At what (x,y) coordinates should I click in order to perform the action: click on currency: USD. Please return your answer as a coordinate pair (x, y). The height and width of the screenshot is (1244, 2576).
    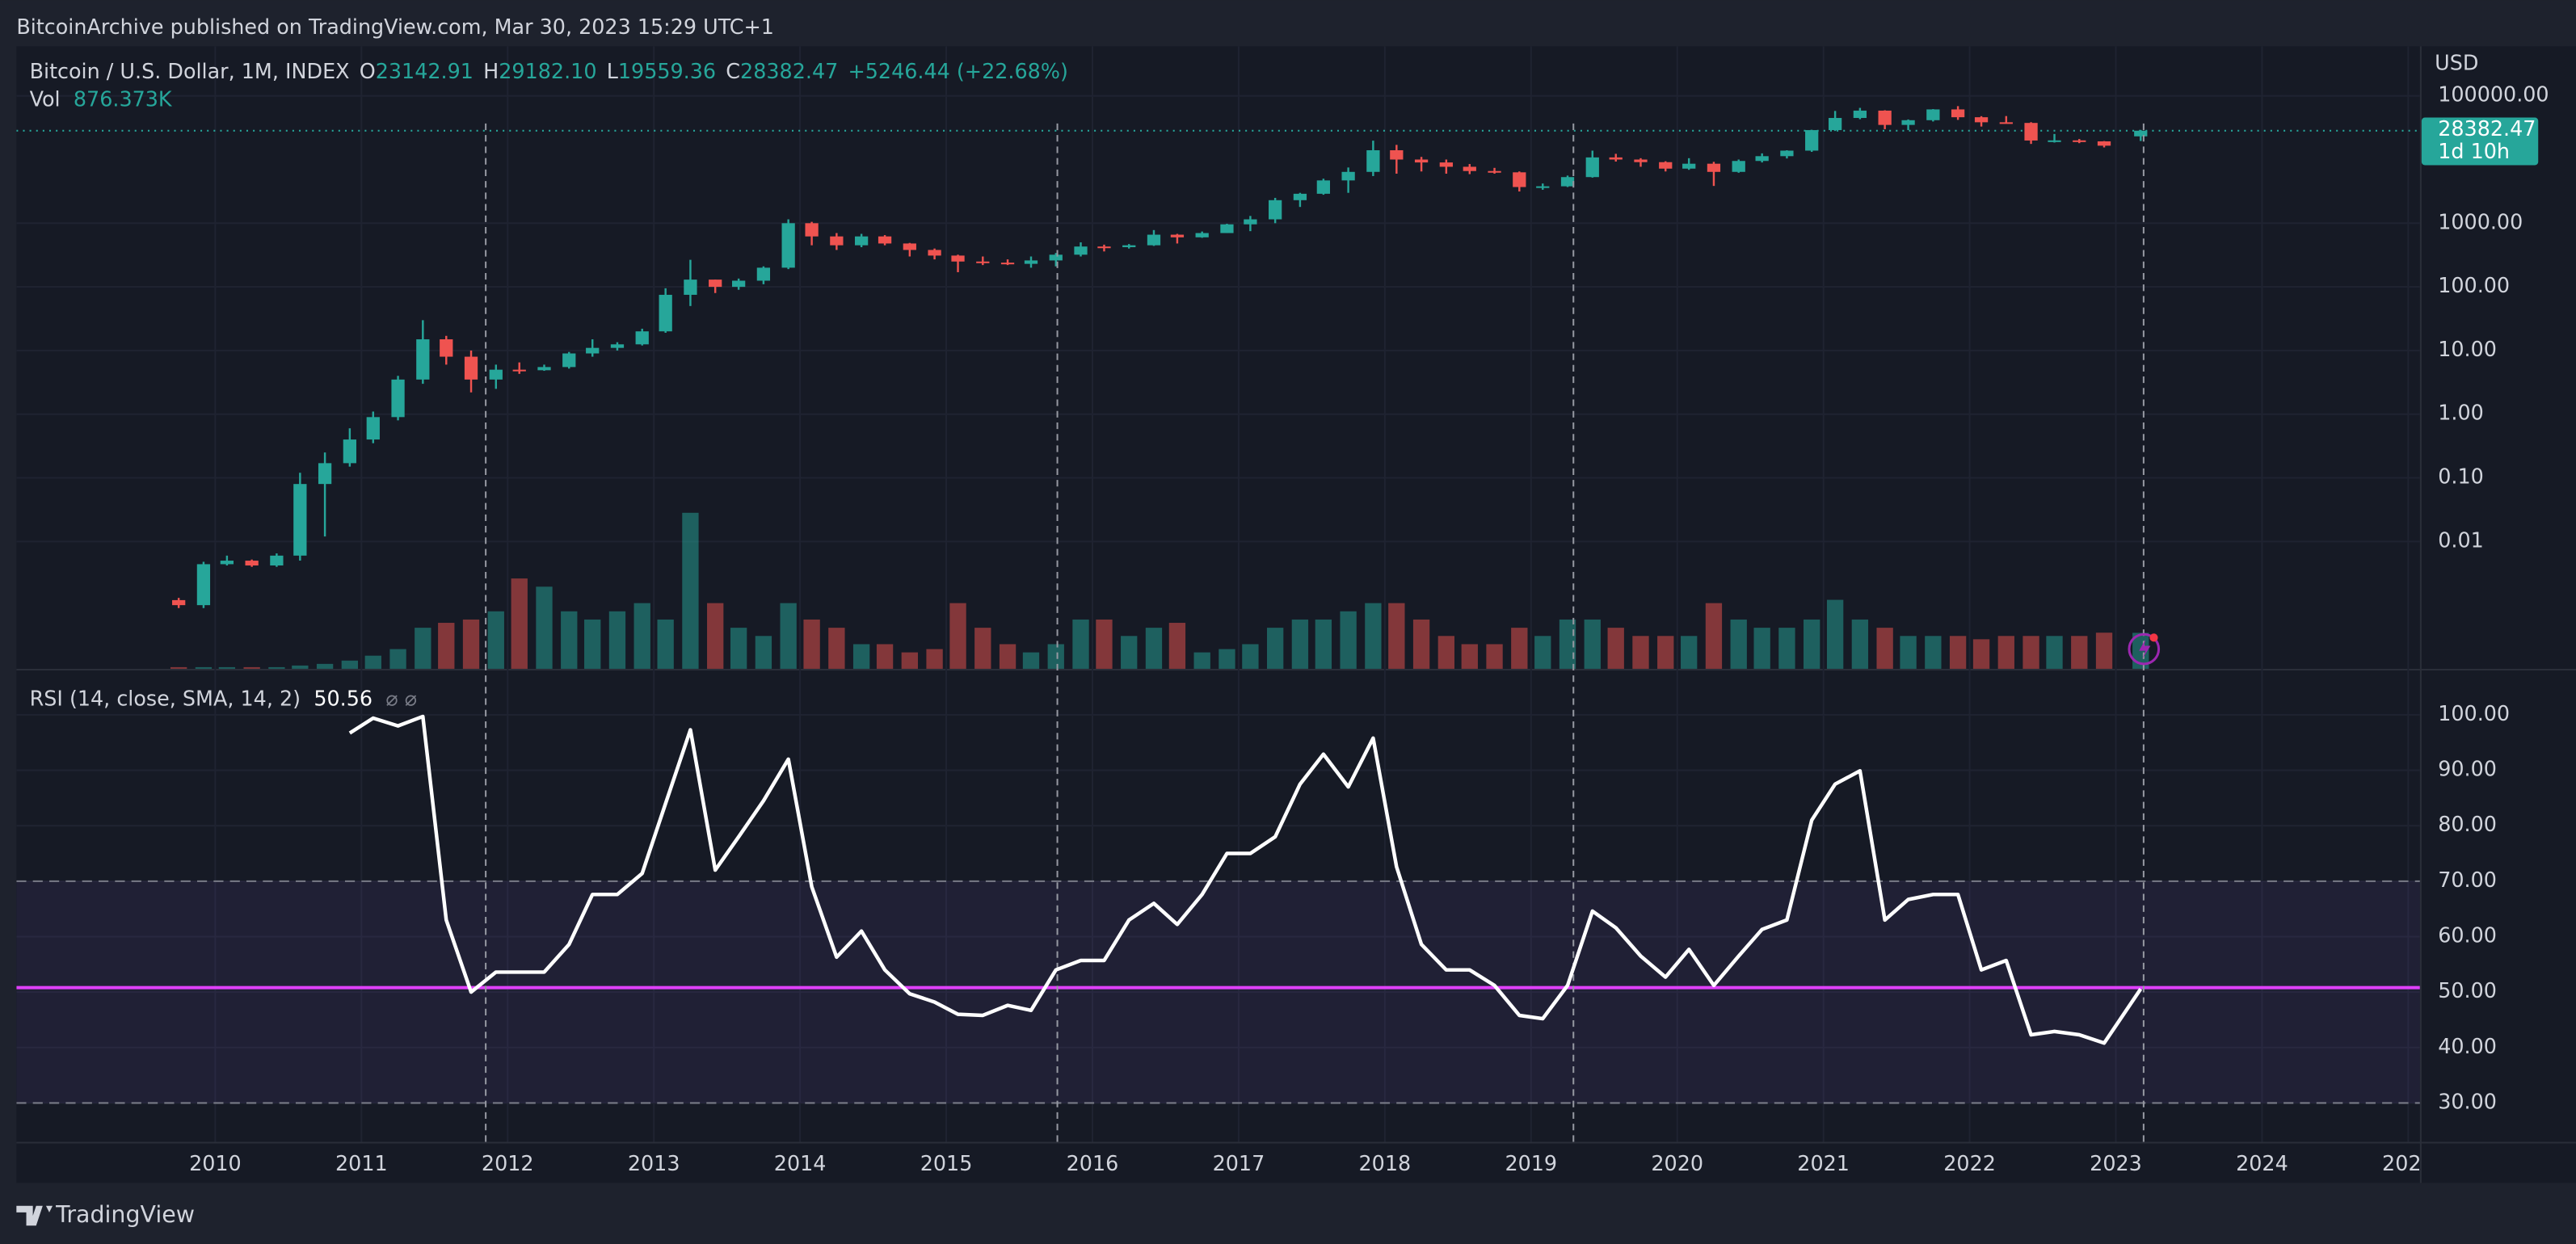
    Looking at the image, I should click on (2456, 63).